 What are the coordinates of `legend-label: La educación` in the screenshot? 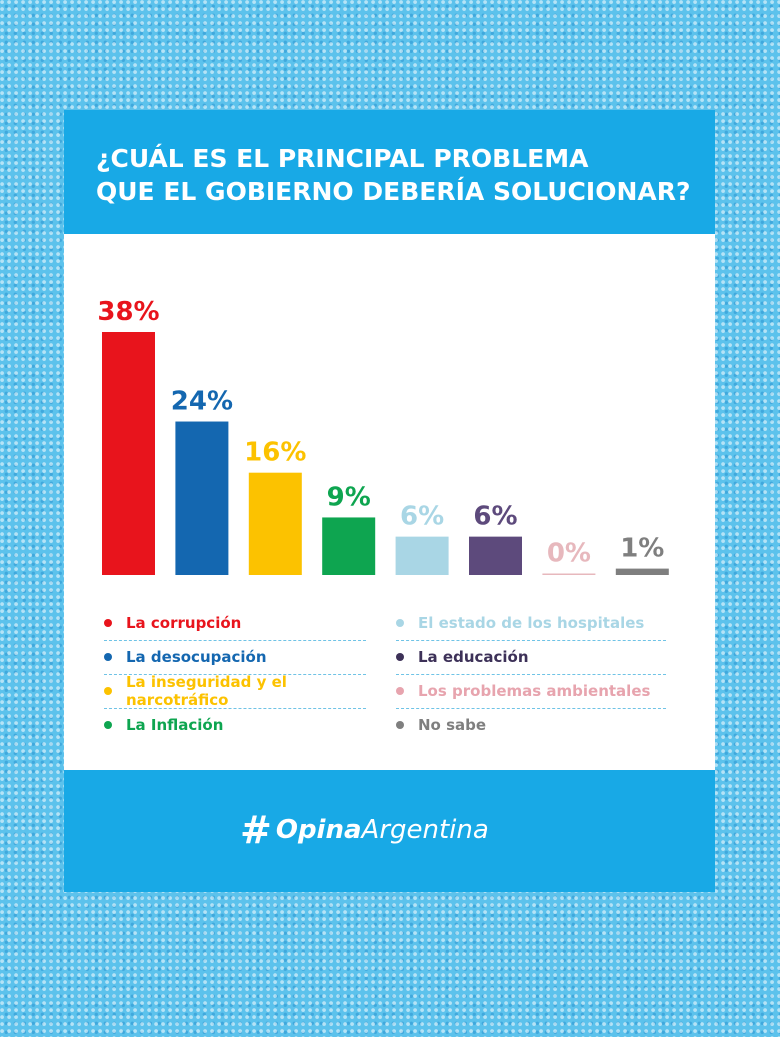 It's located at (473, 657).